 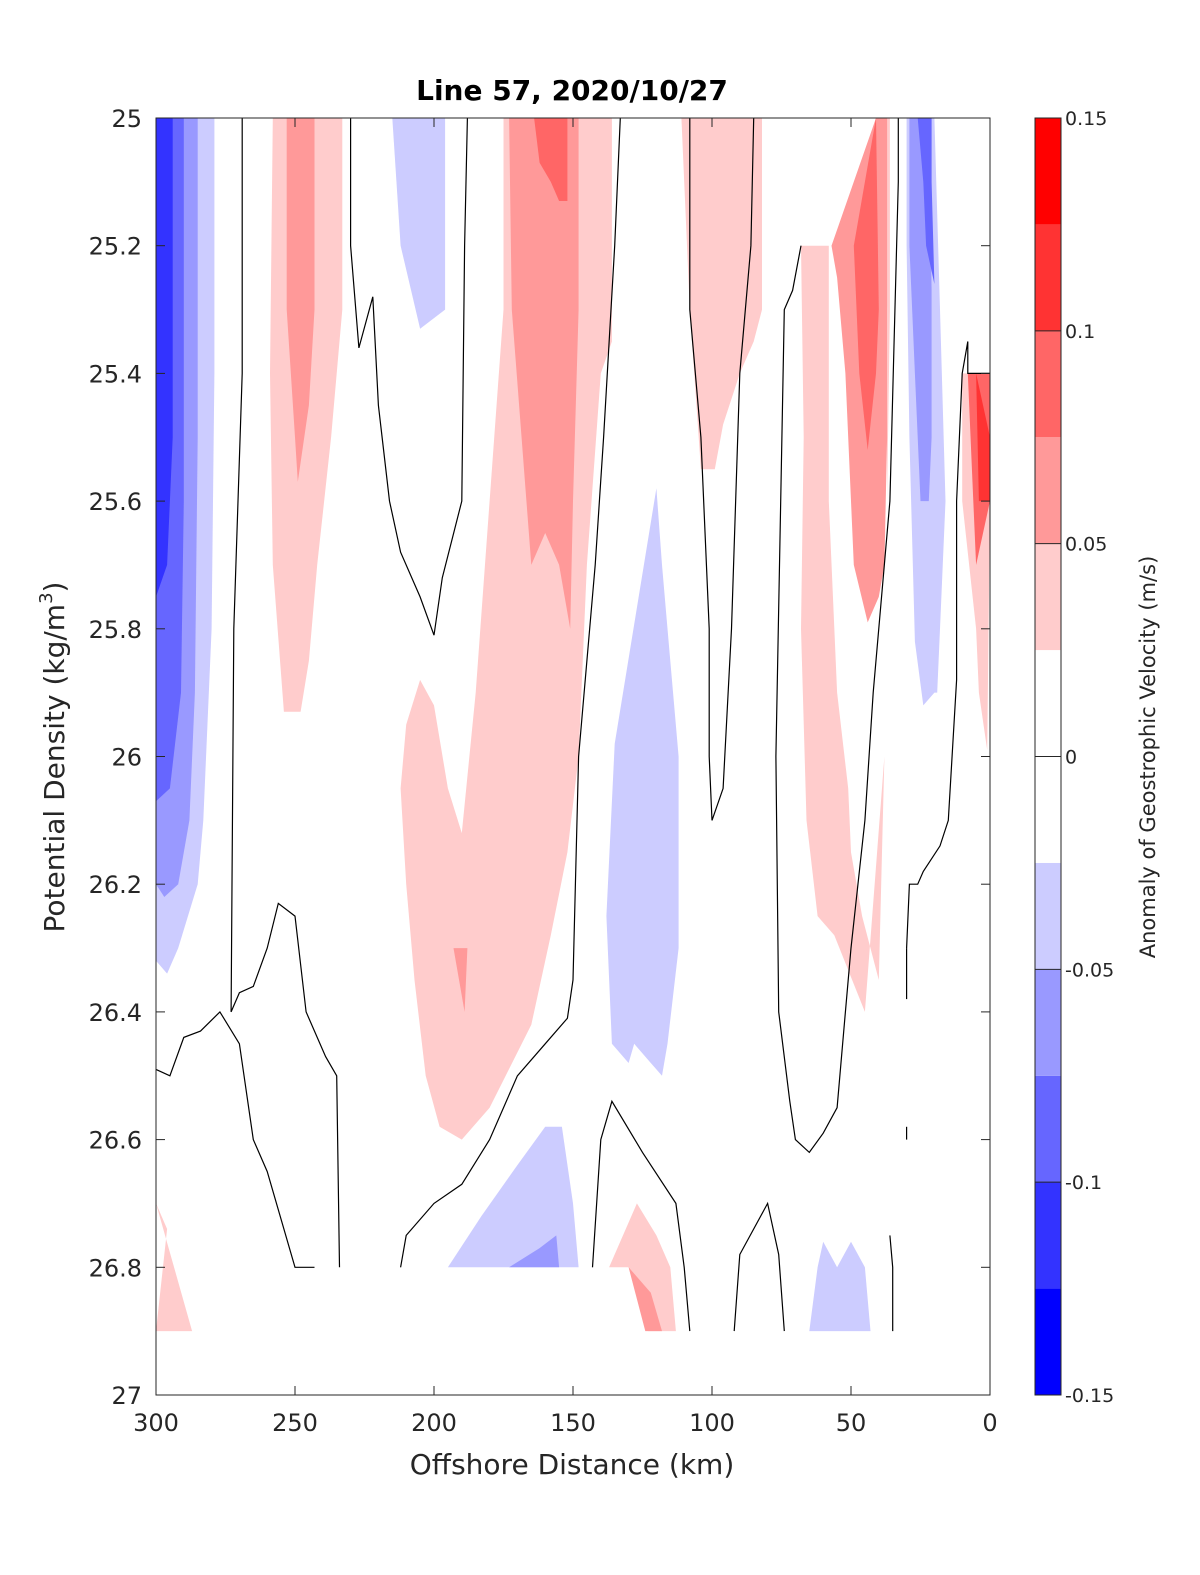 What do you see at coordinates (115, 1268) in the screenshot?
I see `y-tick-label: 26.8` at bounding box center [115, 1268].